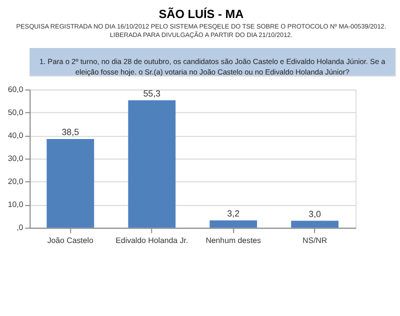 The image size is (400, 316). I want to click on x-tick-label: João Castelo, so click(70, 241).